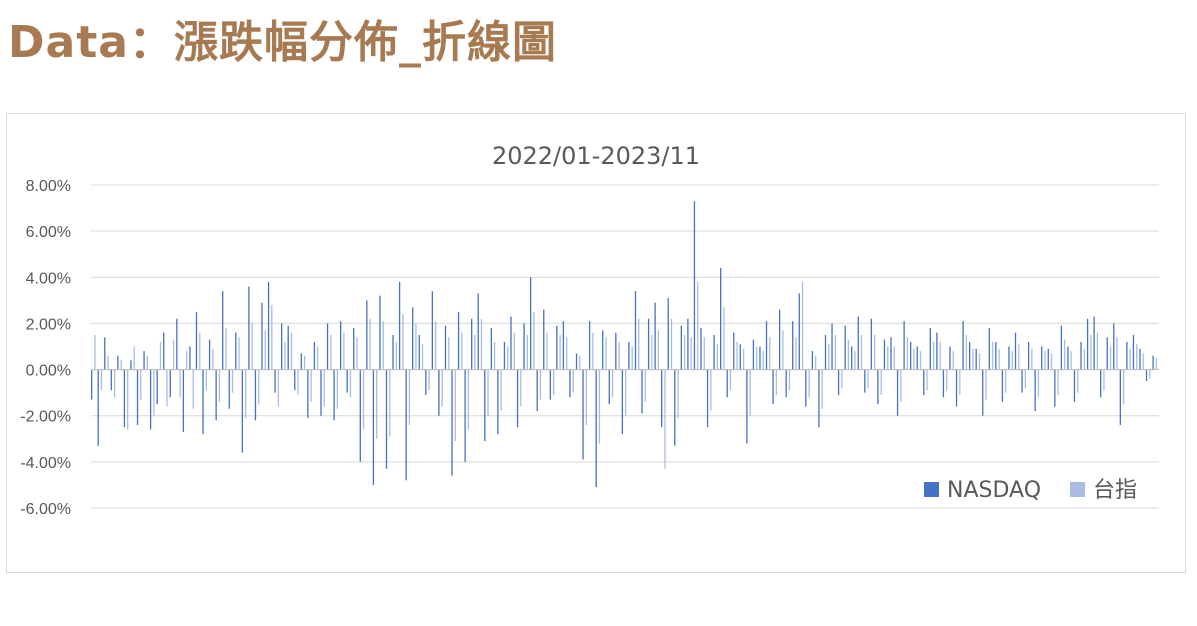  I want to click on slide-title: Data：漲跌幅分佈_折線圖, so click(282, 42).